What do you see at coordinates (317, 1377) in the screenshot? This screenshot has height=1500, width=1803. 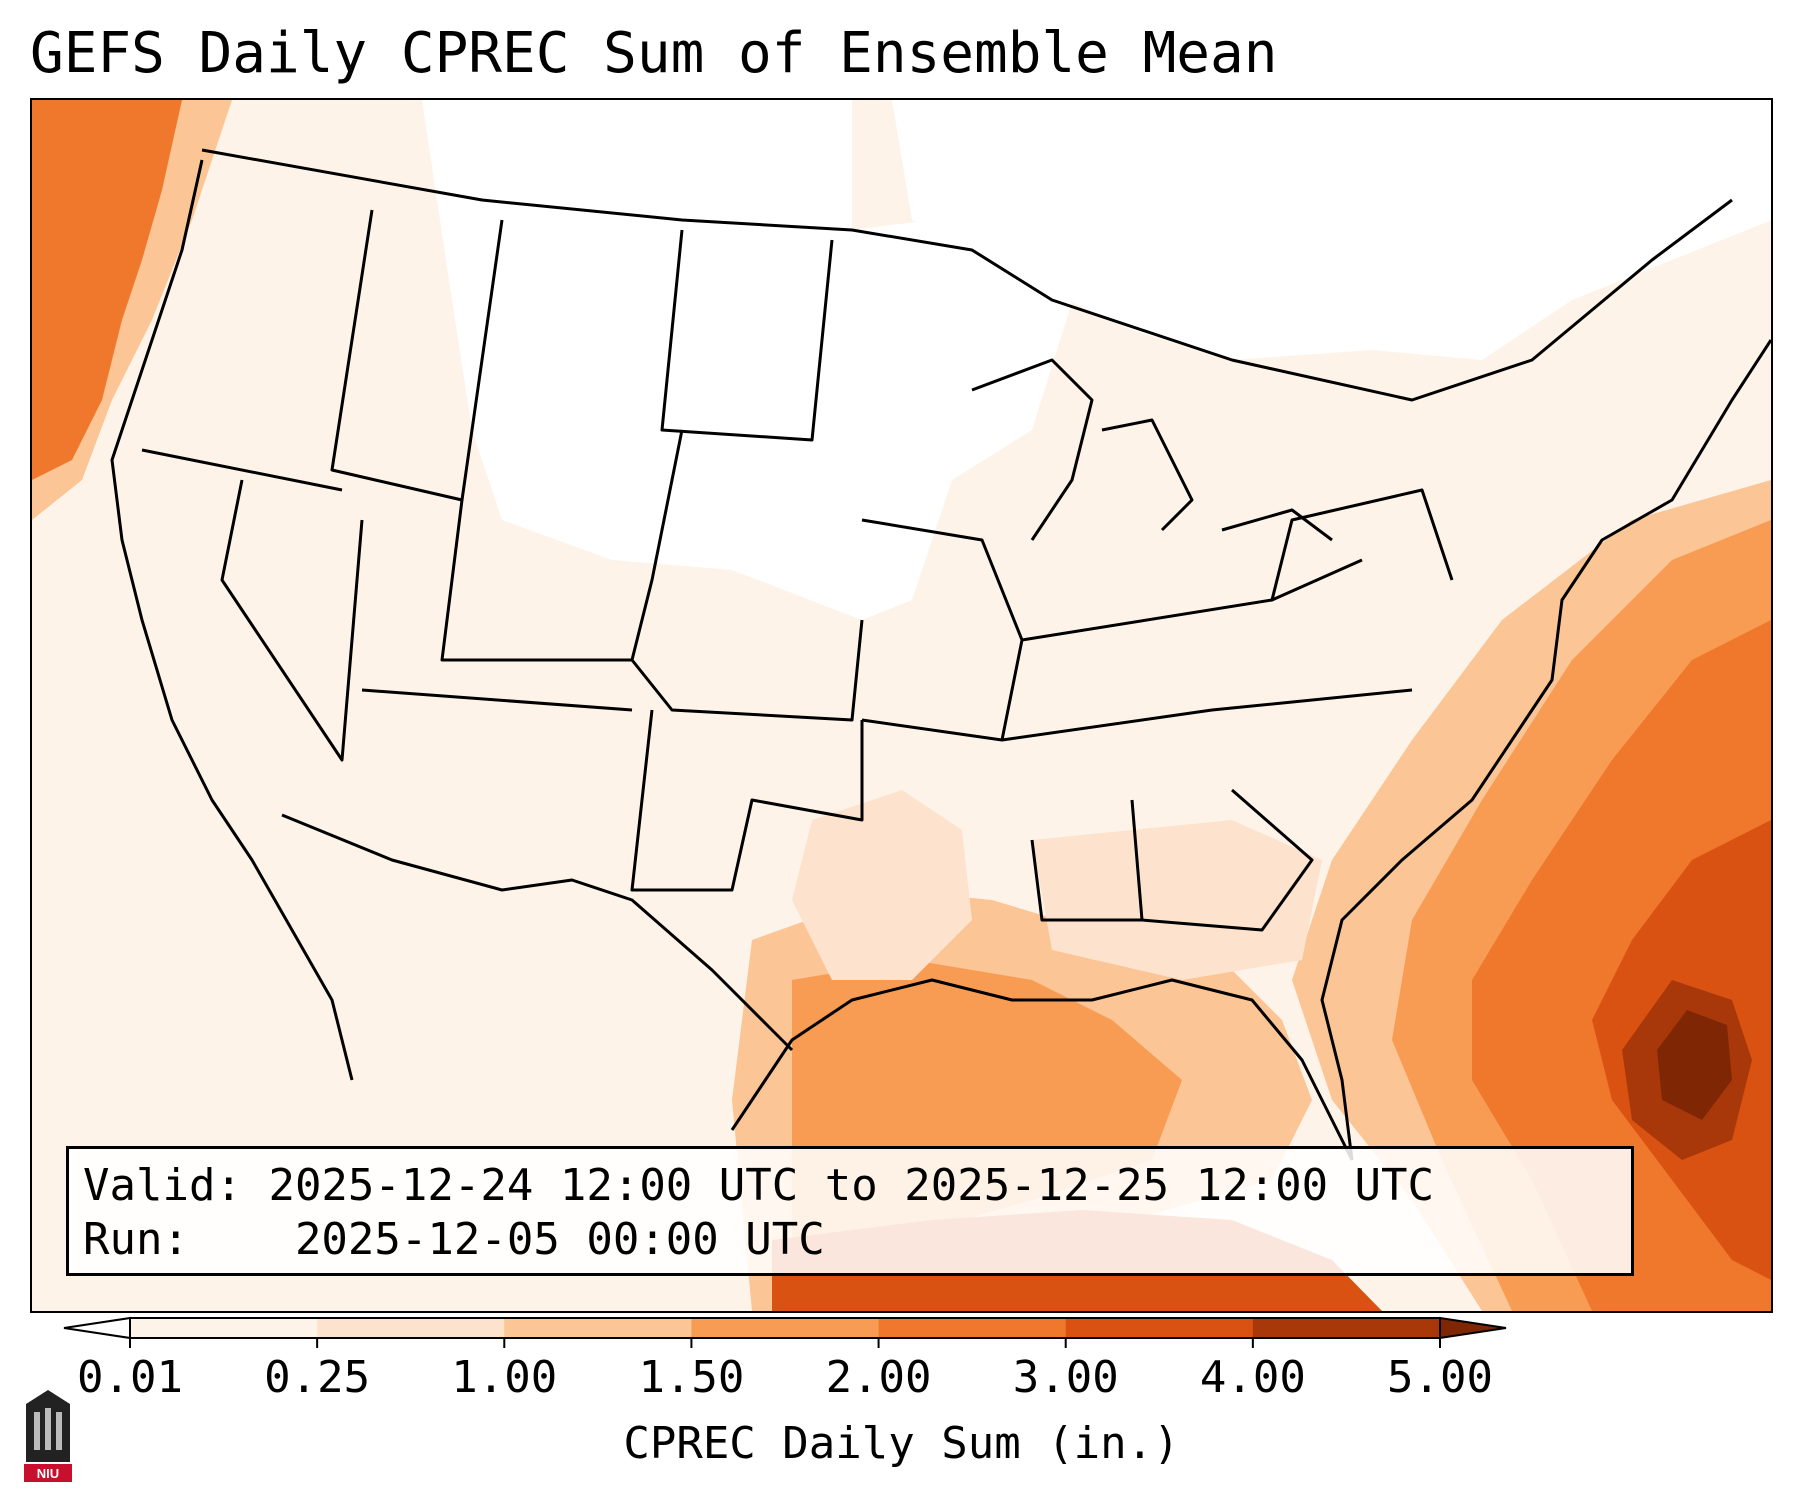 I see `colorbar-tick-label: 0.25` at bounding box center [317, 1377].